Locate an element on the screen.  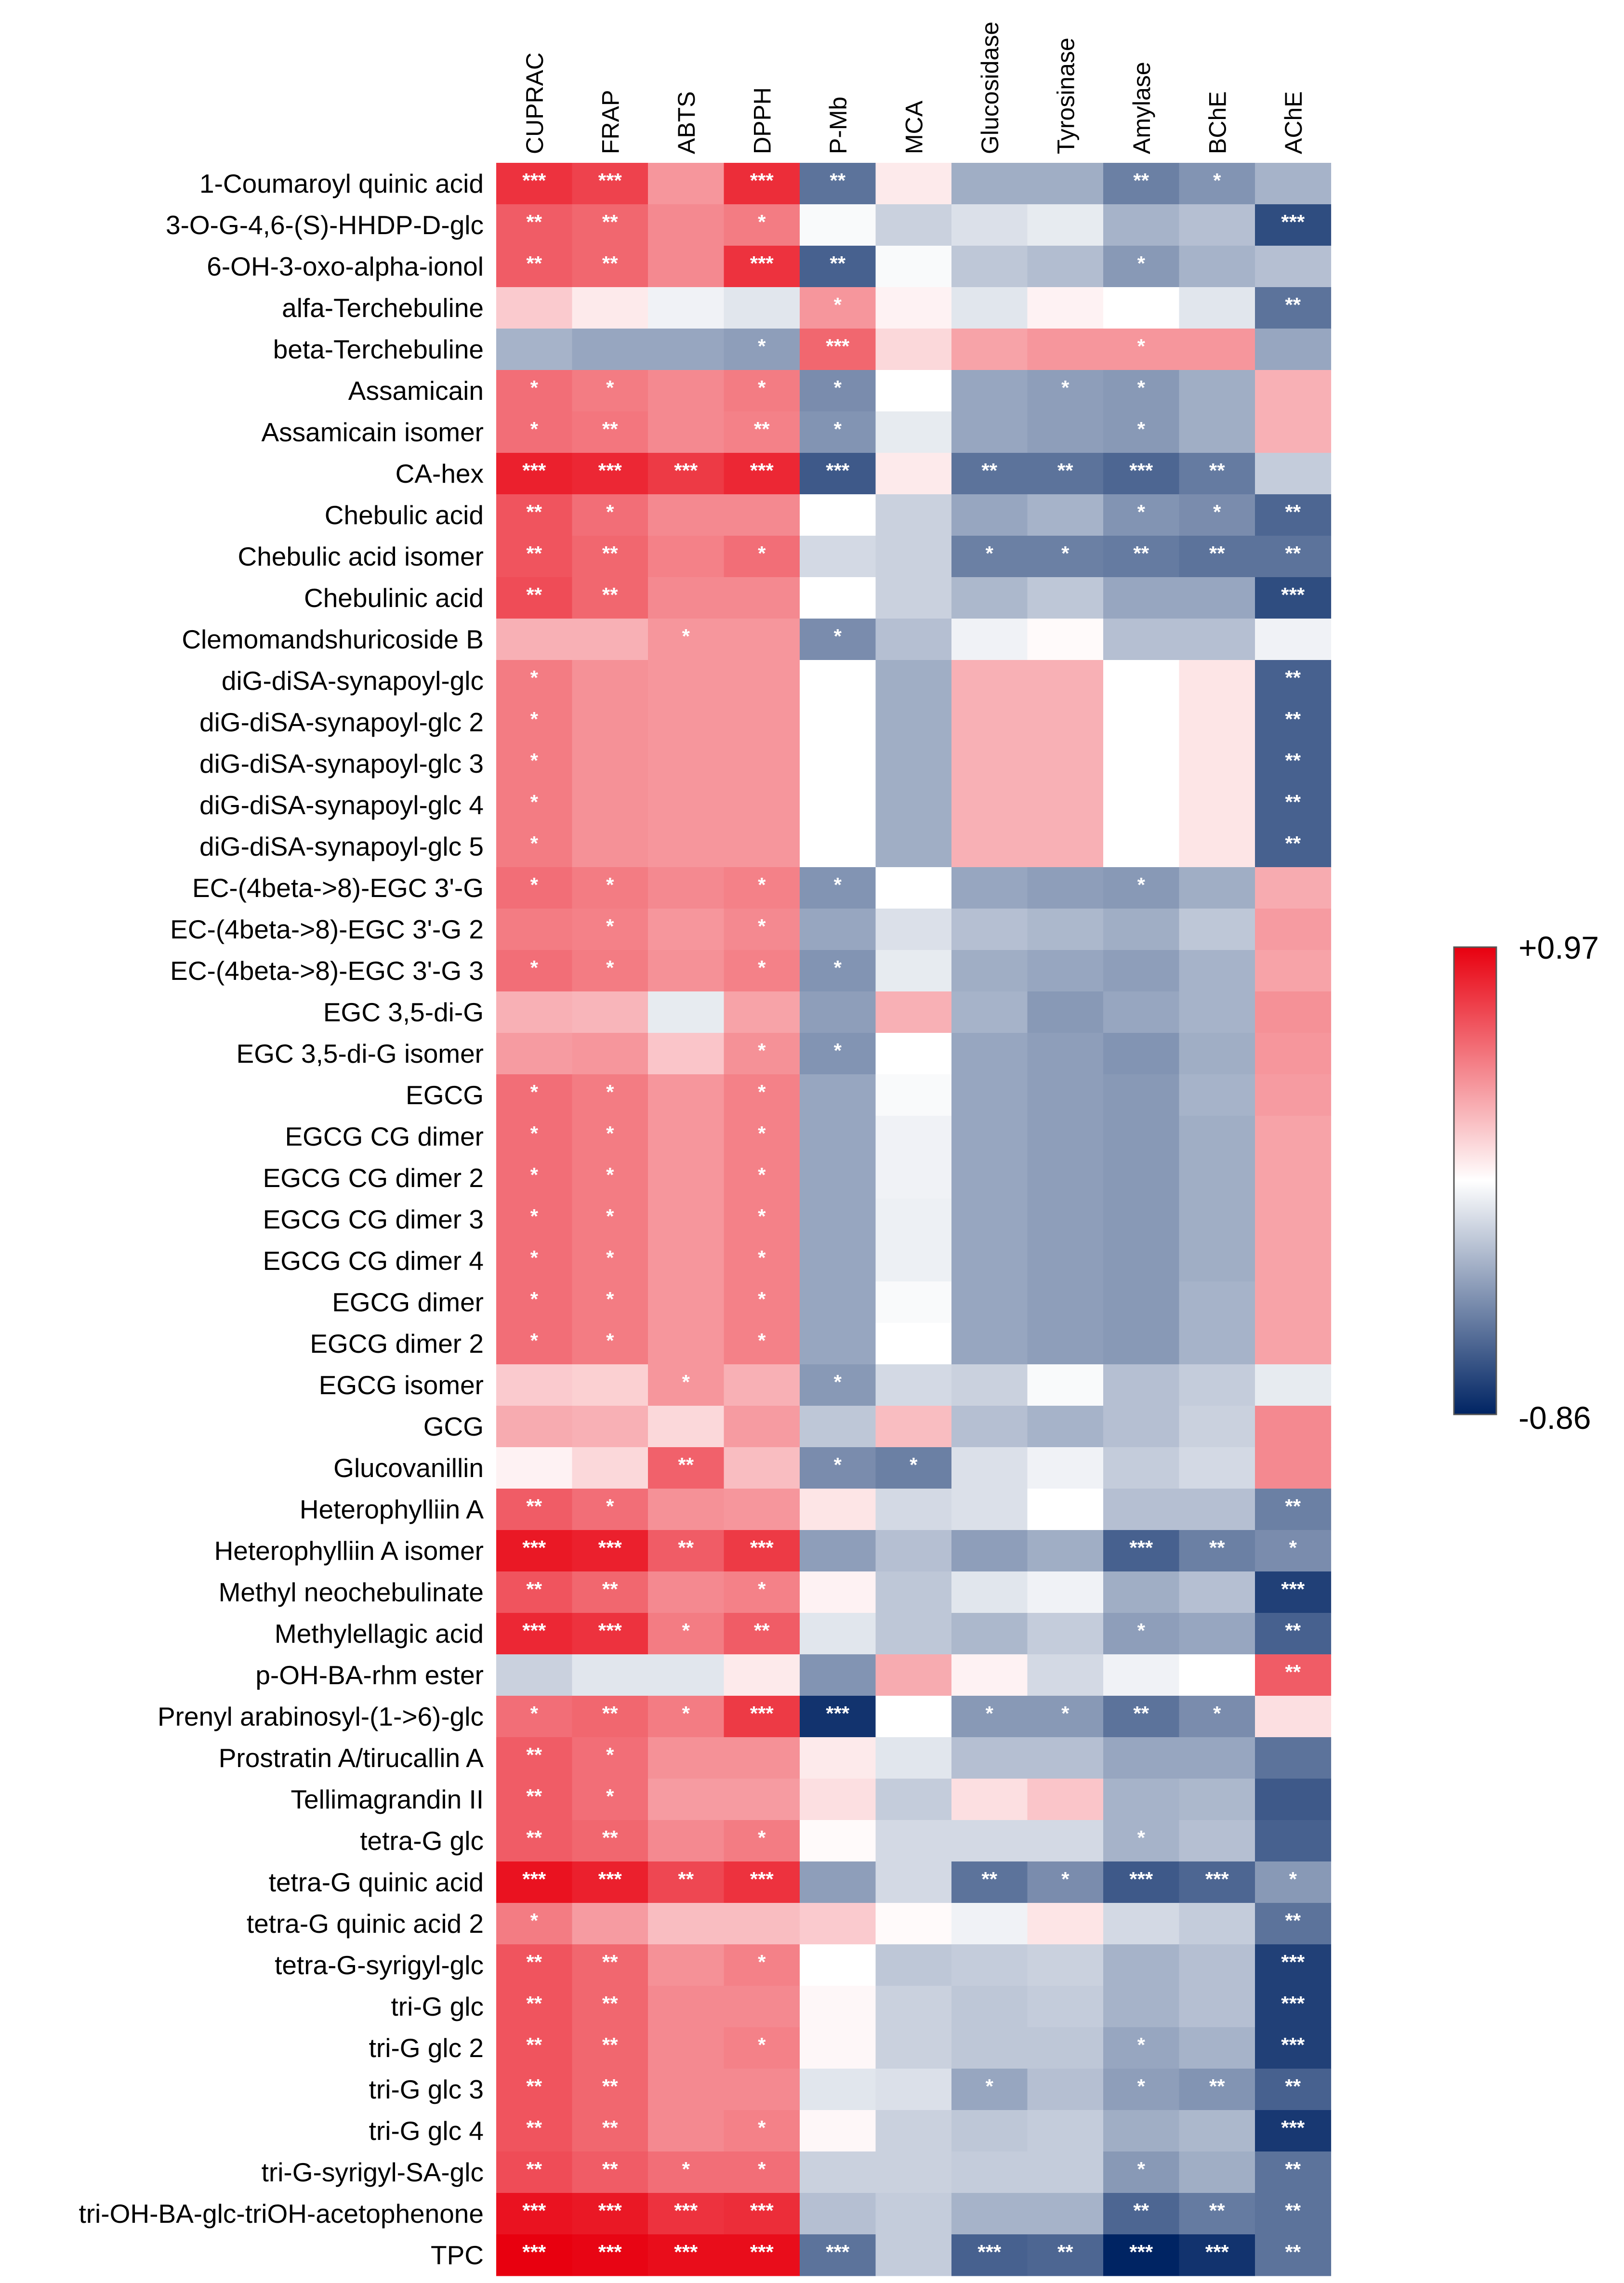
significance-tri-oh-ba-glc-trioh-acetophenone-ache: ** is located at coordinates (1293, 2210).